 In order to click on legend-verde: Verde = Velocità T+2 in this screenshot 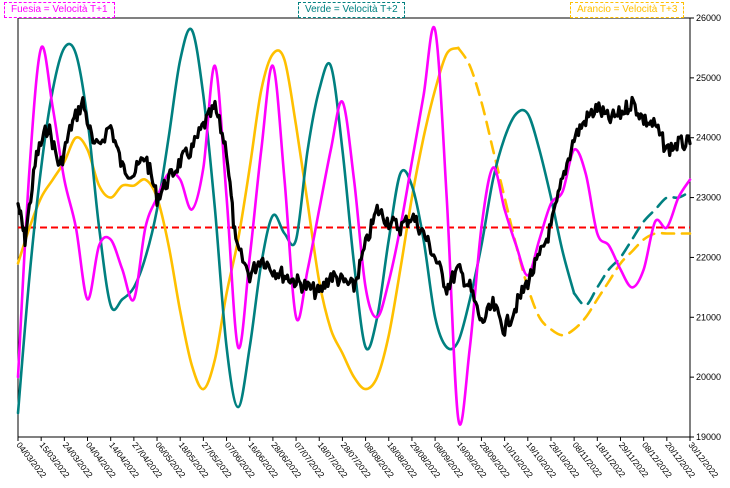, I will do `click(351, 10)`.